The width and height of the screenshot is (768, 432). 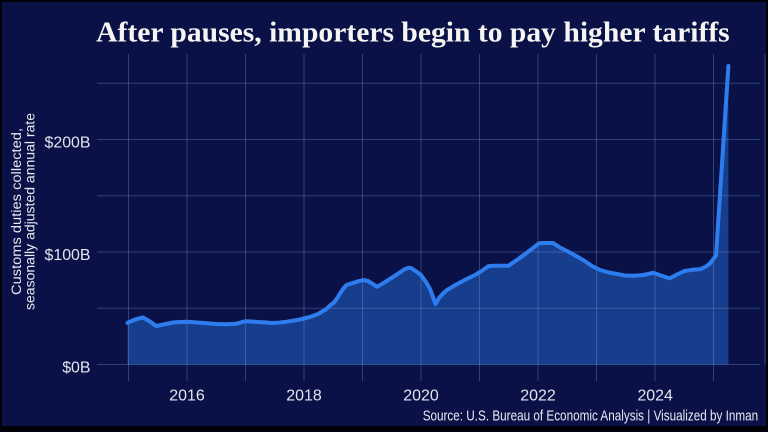 I want to click on svg-text: $100B, so click(x=68, y=255).